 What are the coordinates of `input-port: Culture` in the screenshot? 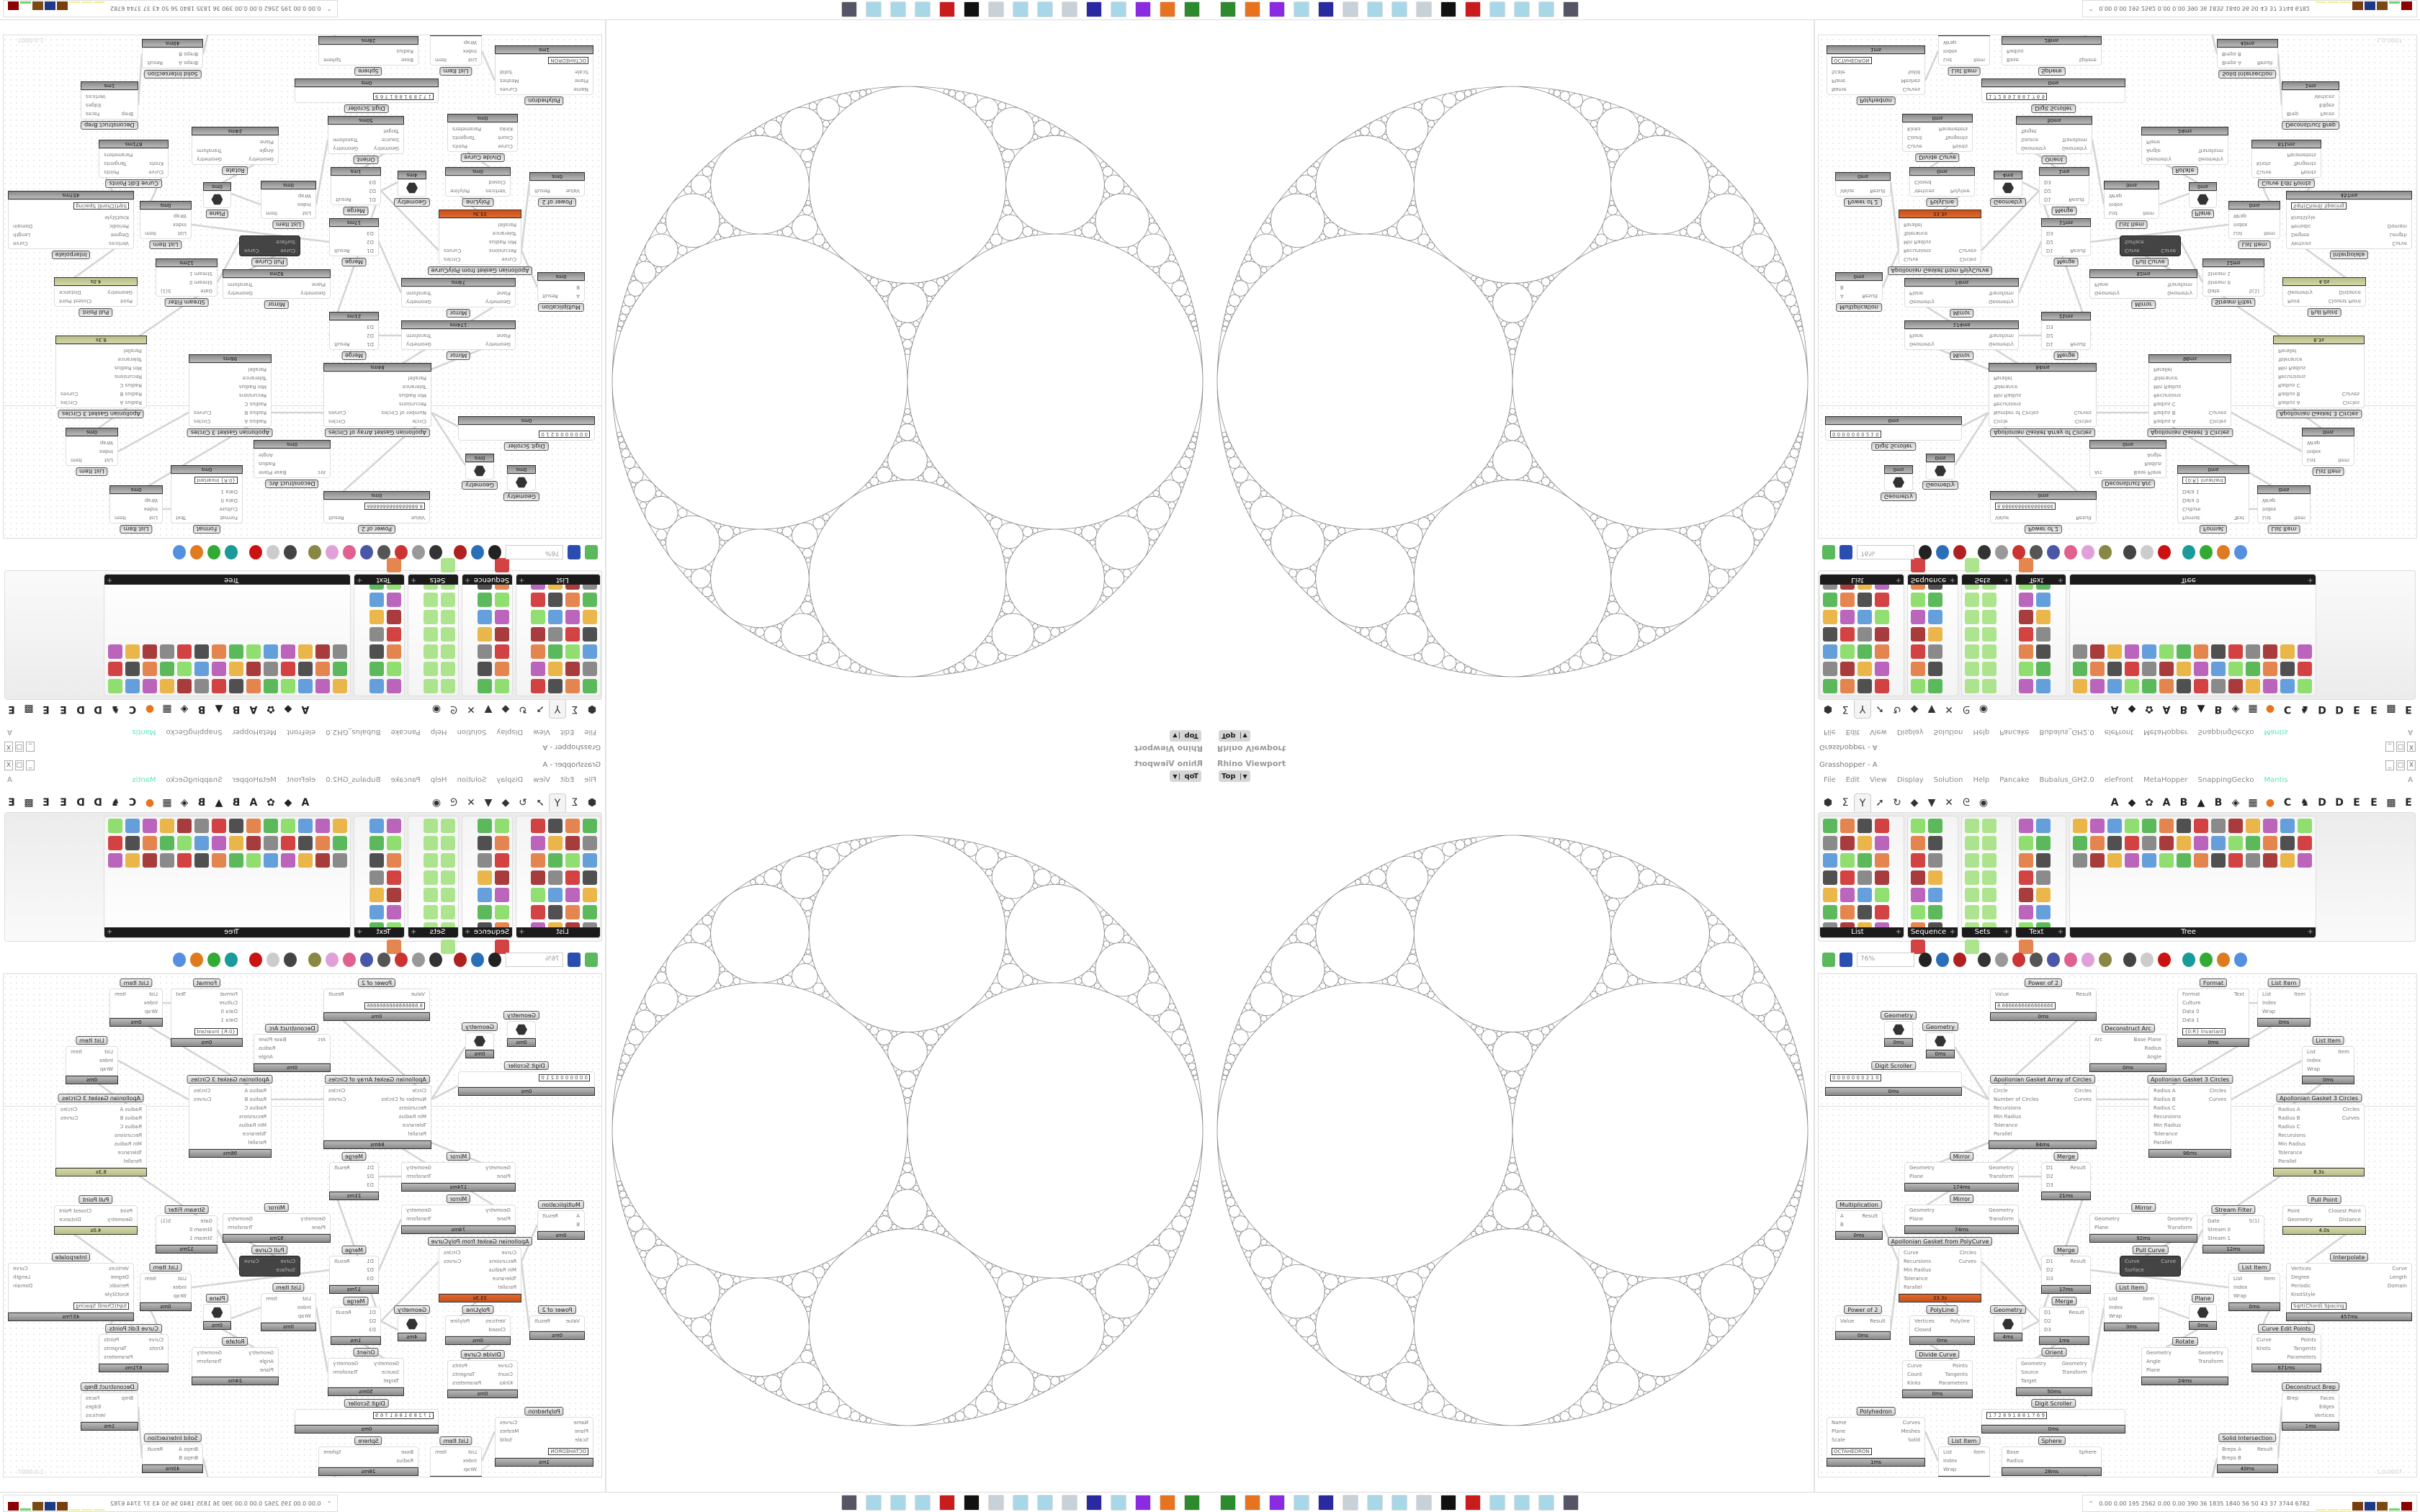 It's located at (2191, 1003).